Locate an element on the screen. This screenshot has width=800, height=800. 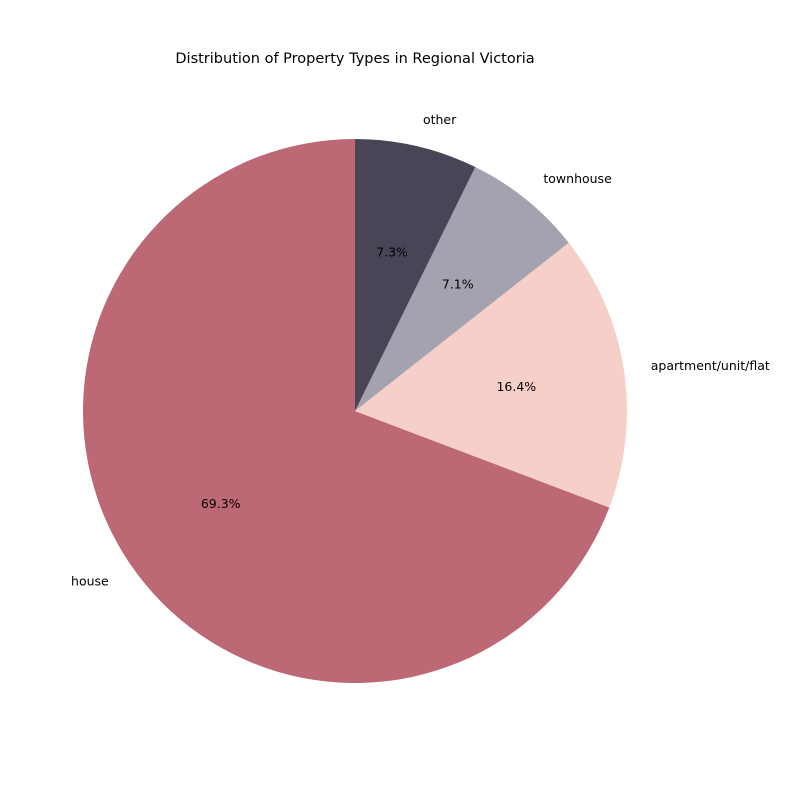
slice-percent-label: 69.3% is located at coordinates (221, 503).